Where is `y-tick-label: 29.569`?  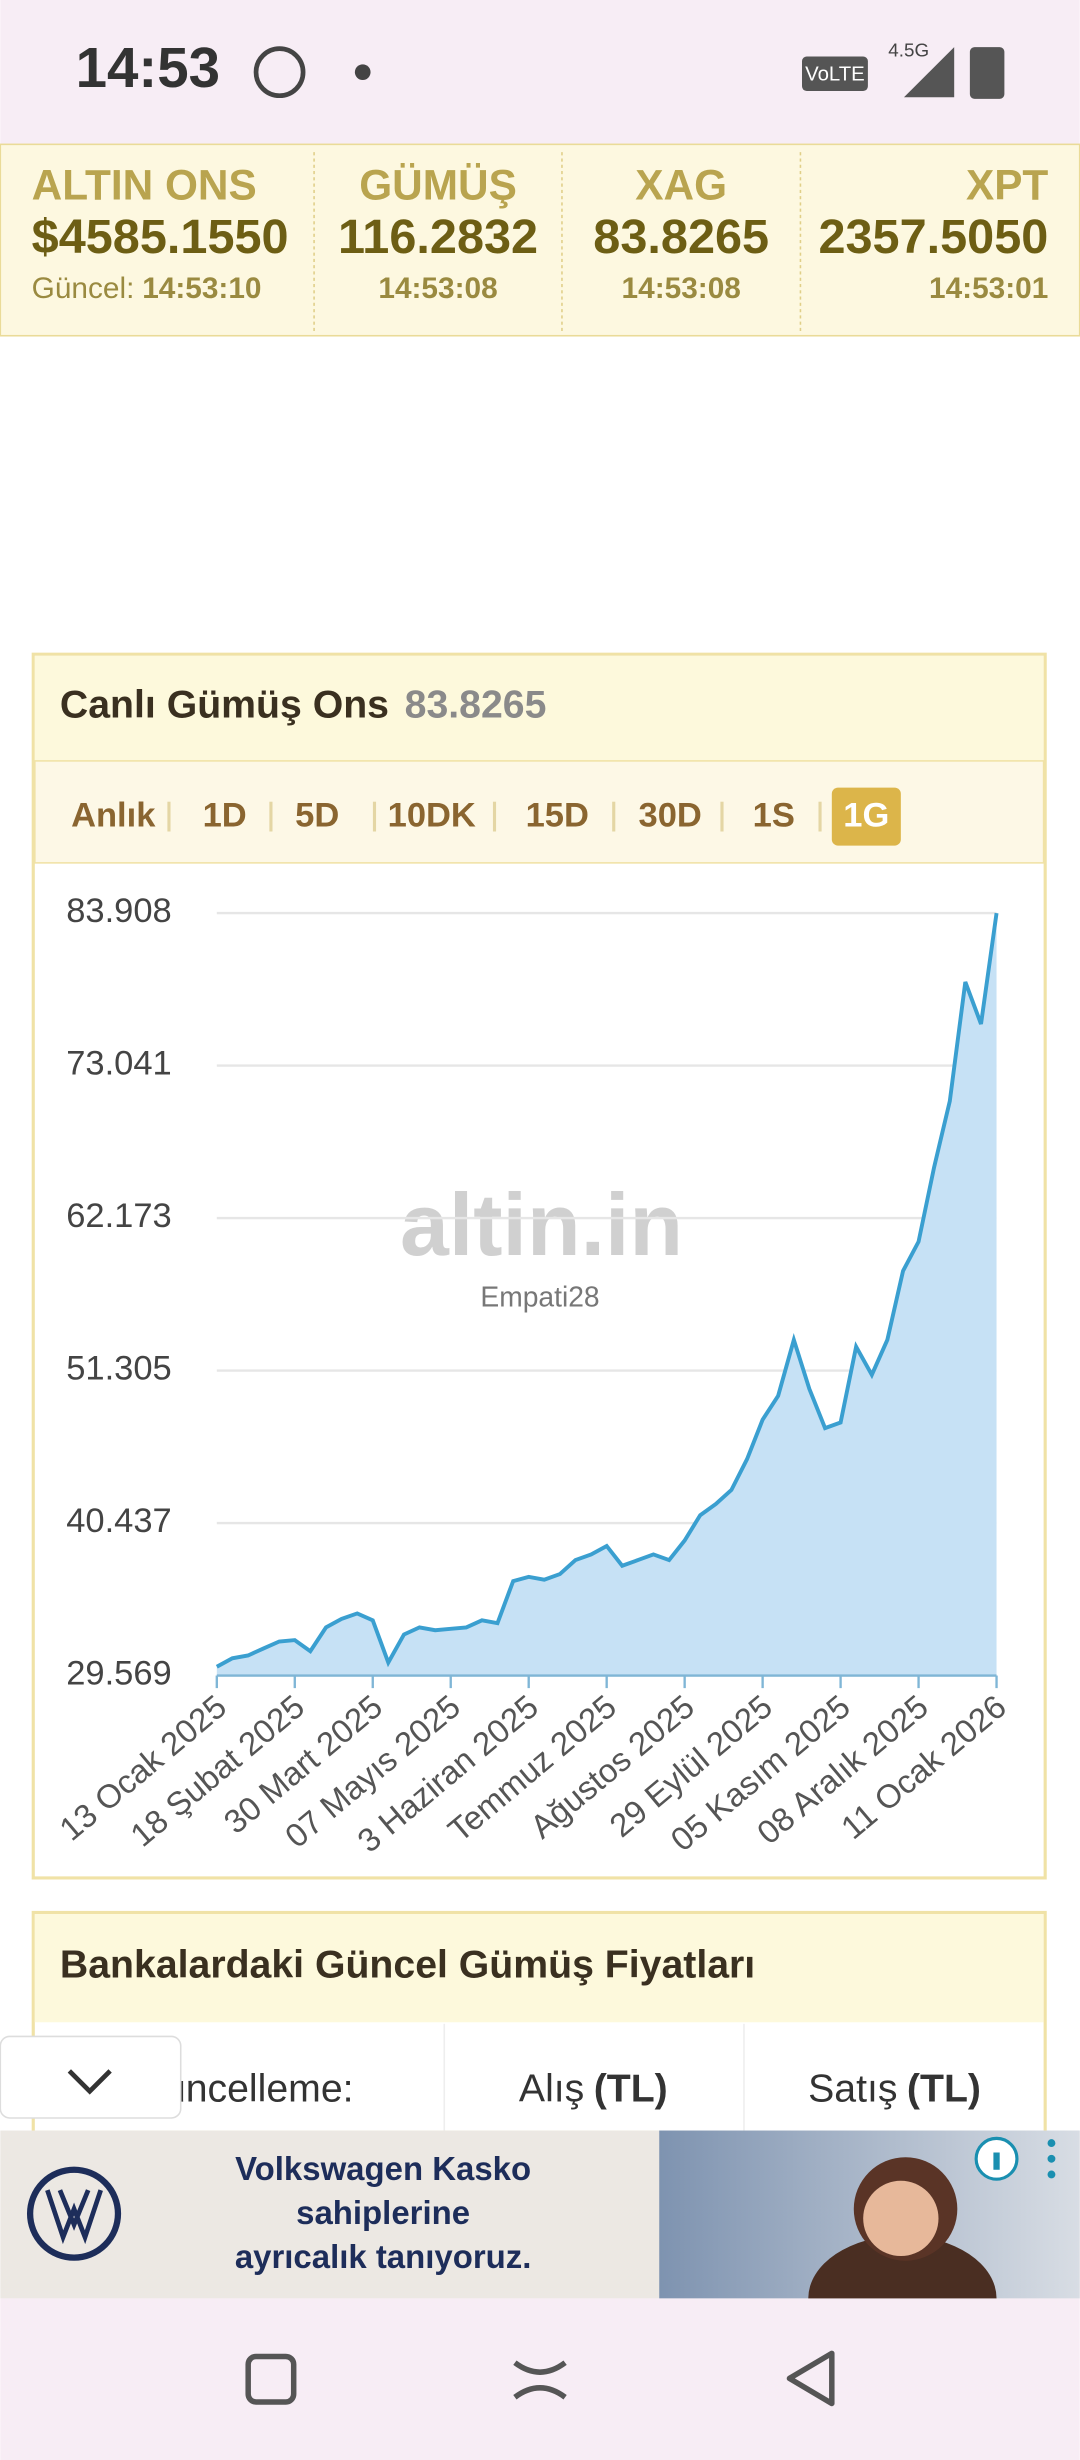
y-tick-label: 29.569 is located at coordinates (119, 1674).